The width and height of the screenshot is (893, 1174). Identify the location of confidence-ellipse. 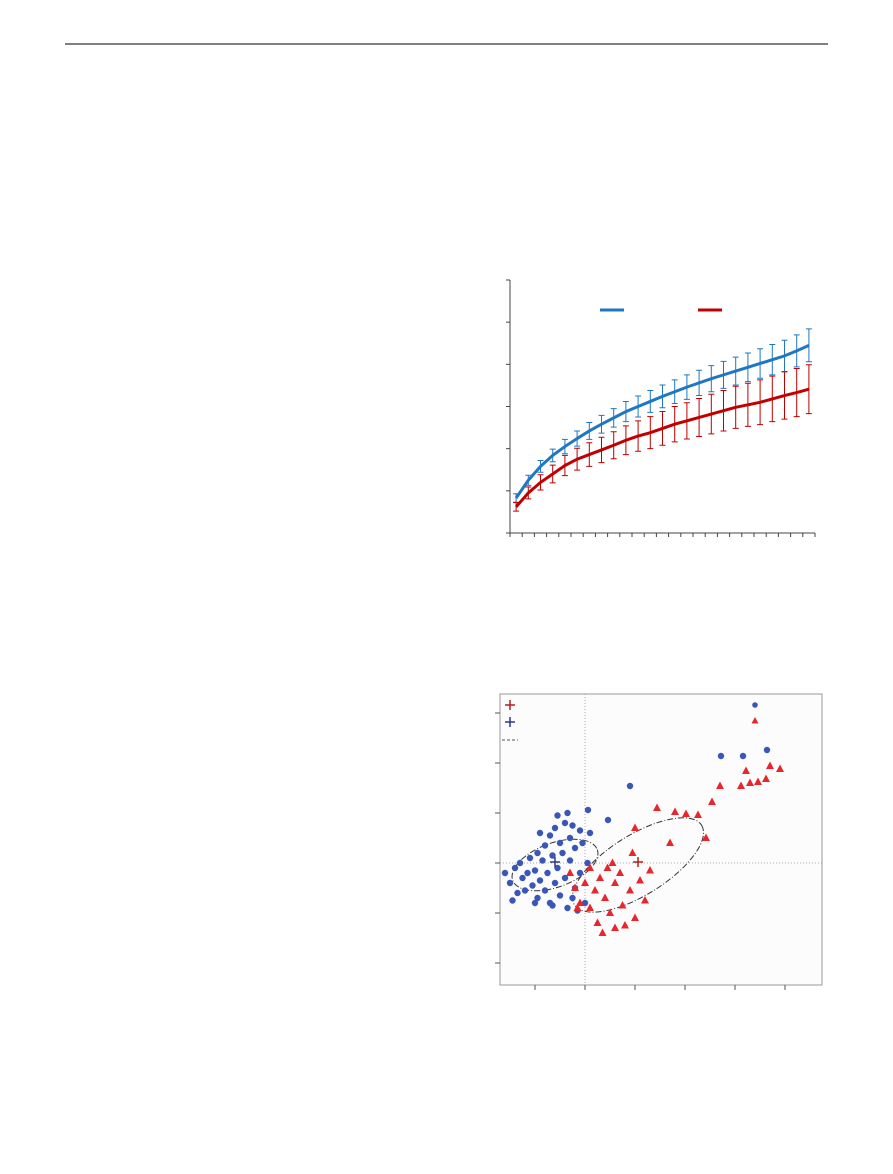
(638, 865).